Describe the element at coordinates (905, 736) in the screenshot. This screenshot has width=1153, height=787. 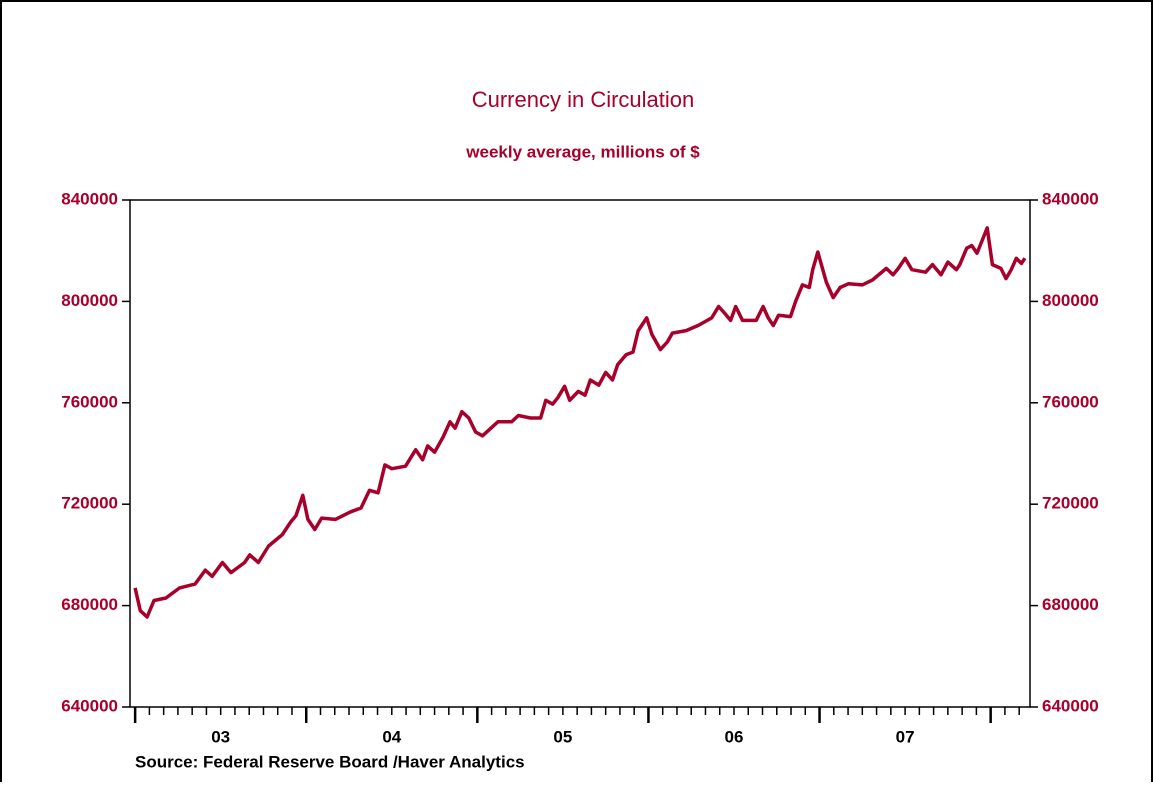
I see `x-tick-label: 07` at that location.